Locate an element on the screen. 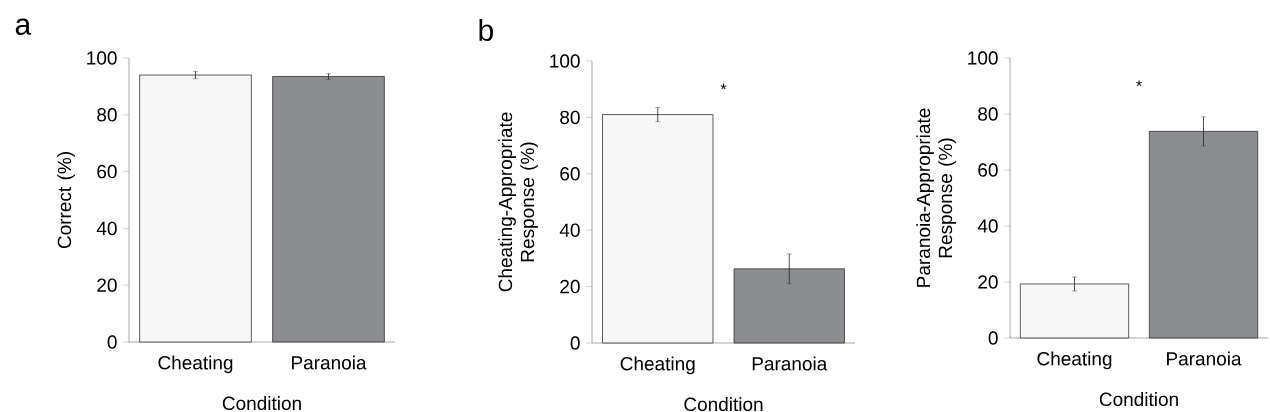  y-axis-title: Paranoia-Appropriate Response (%) is located at coordinates (936, 197).